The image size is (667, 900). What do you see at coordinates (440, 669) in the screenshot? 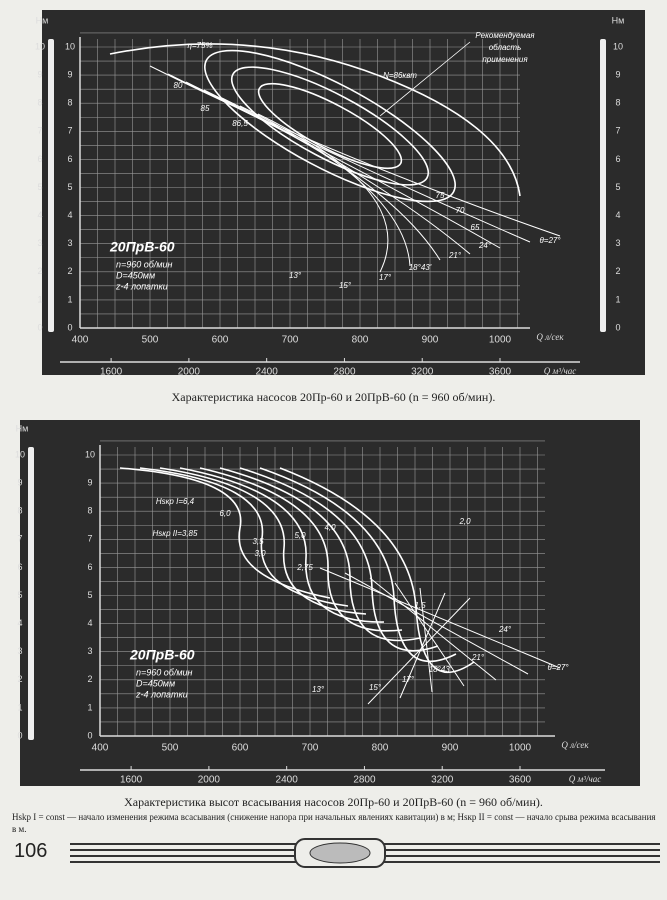
I see `annotation: 18°43'` at bounding box center [440, 669].